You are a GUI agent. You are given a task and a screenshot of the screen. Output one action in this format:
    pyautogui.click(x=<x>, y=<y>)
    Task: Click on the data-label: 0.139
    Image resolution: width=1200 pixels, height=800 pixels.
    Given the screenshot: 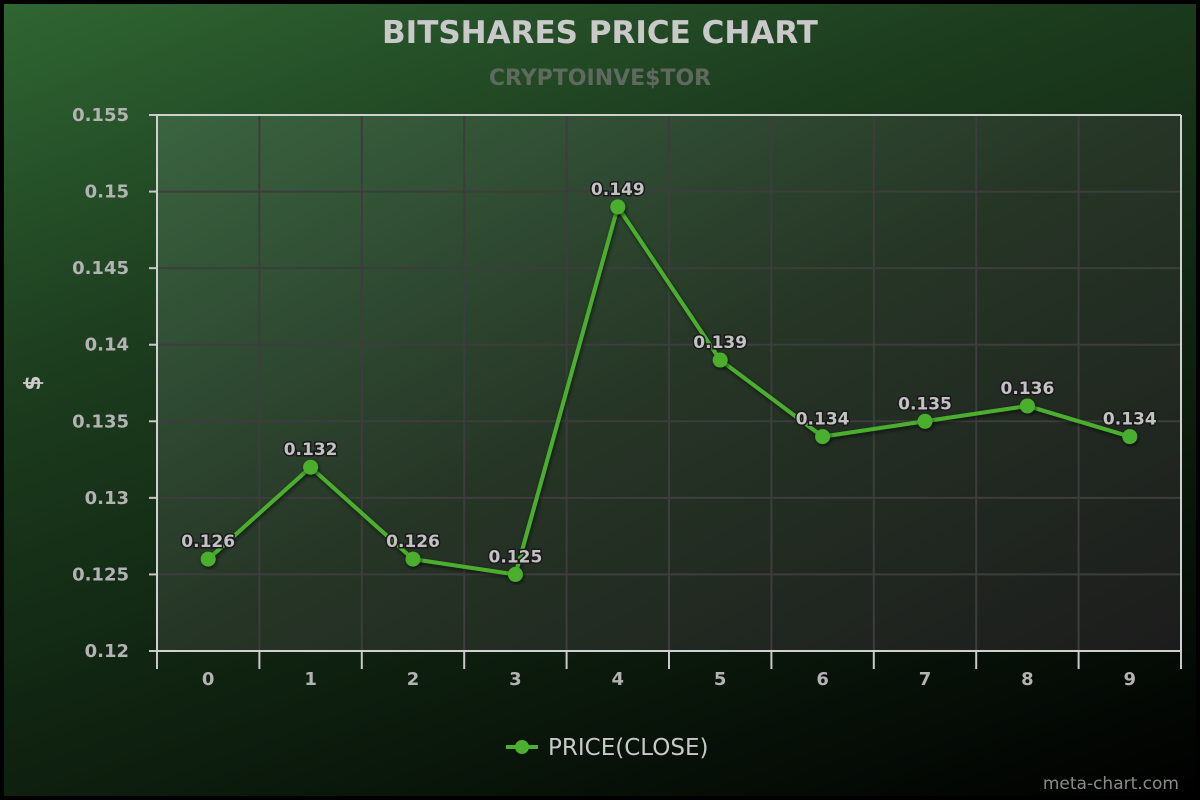 What is the action you would take?
    pyautogui.click(x=720, y=343)
    